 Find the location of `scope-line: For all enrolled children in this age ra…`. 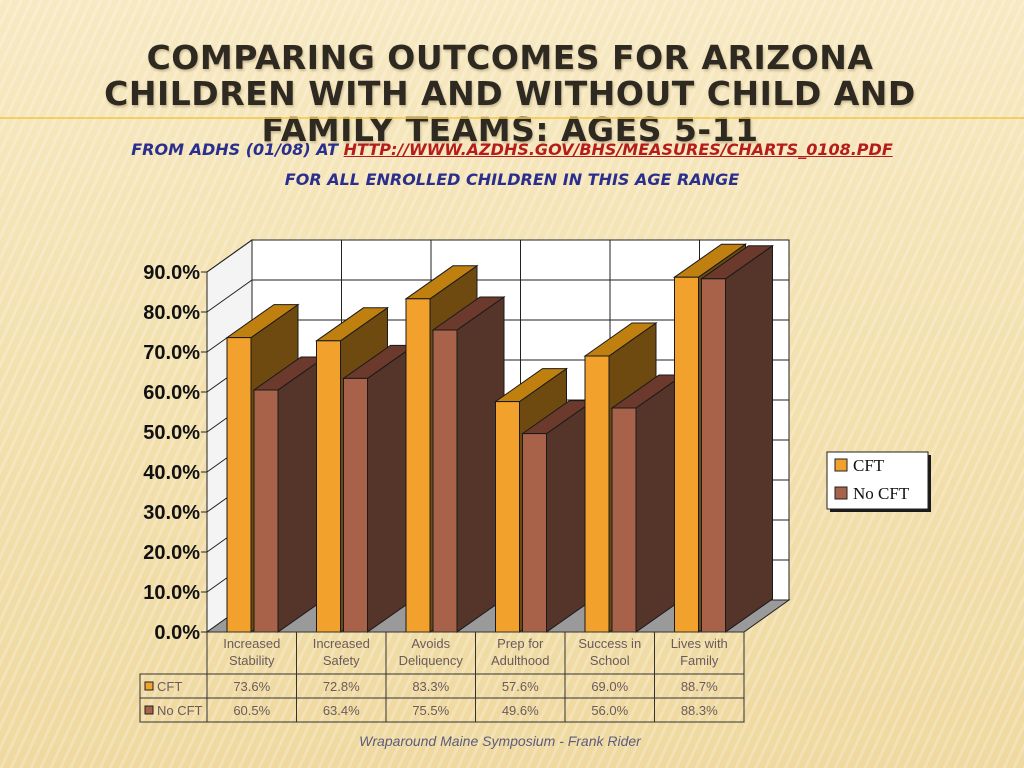

scope-line: For all enrolled children in this age ra… is located at coordinates (512, 179).